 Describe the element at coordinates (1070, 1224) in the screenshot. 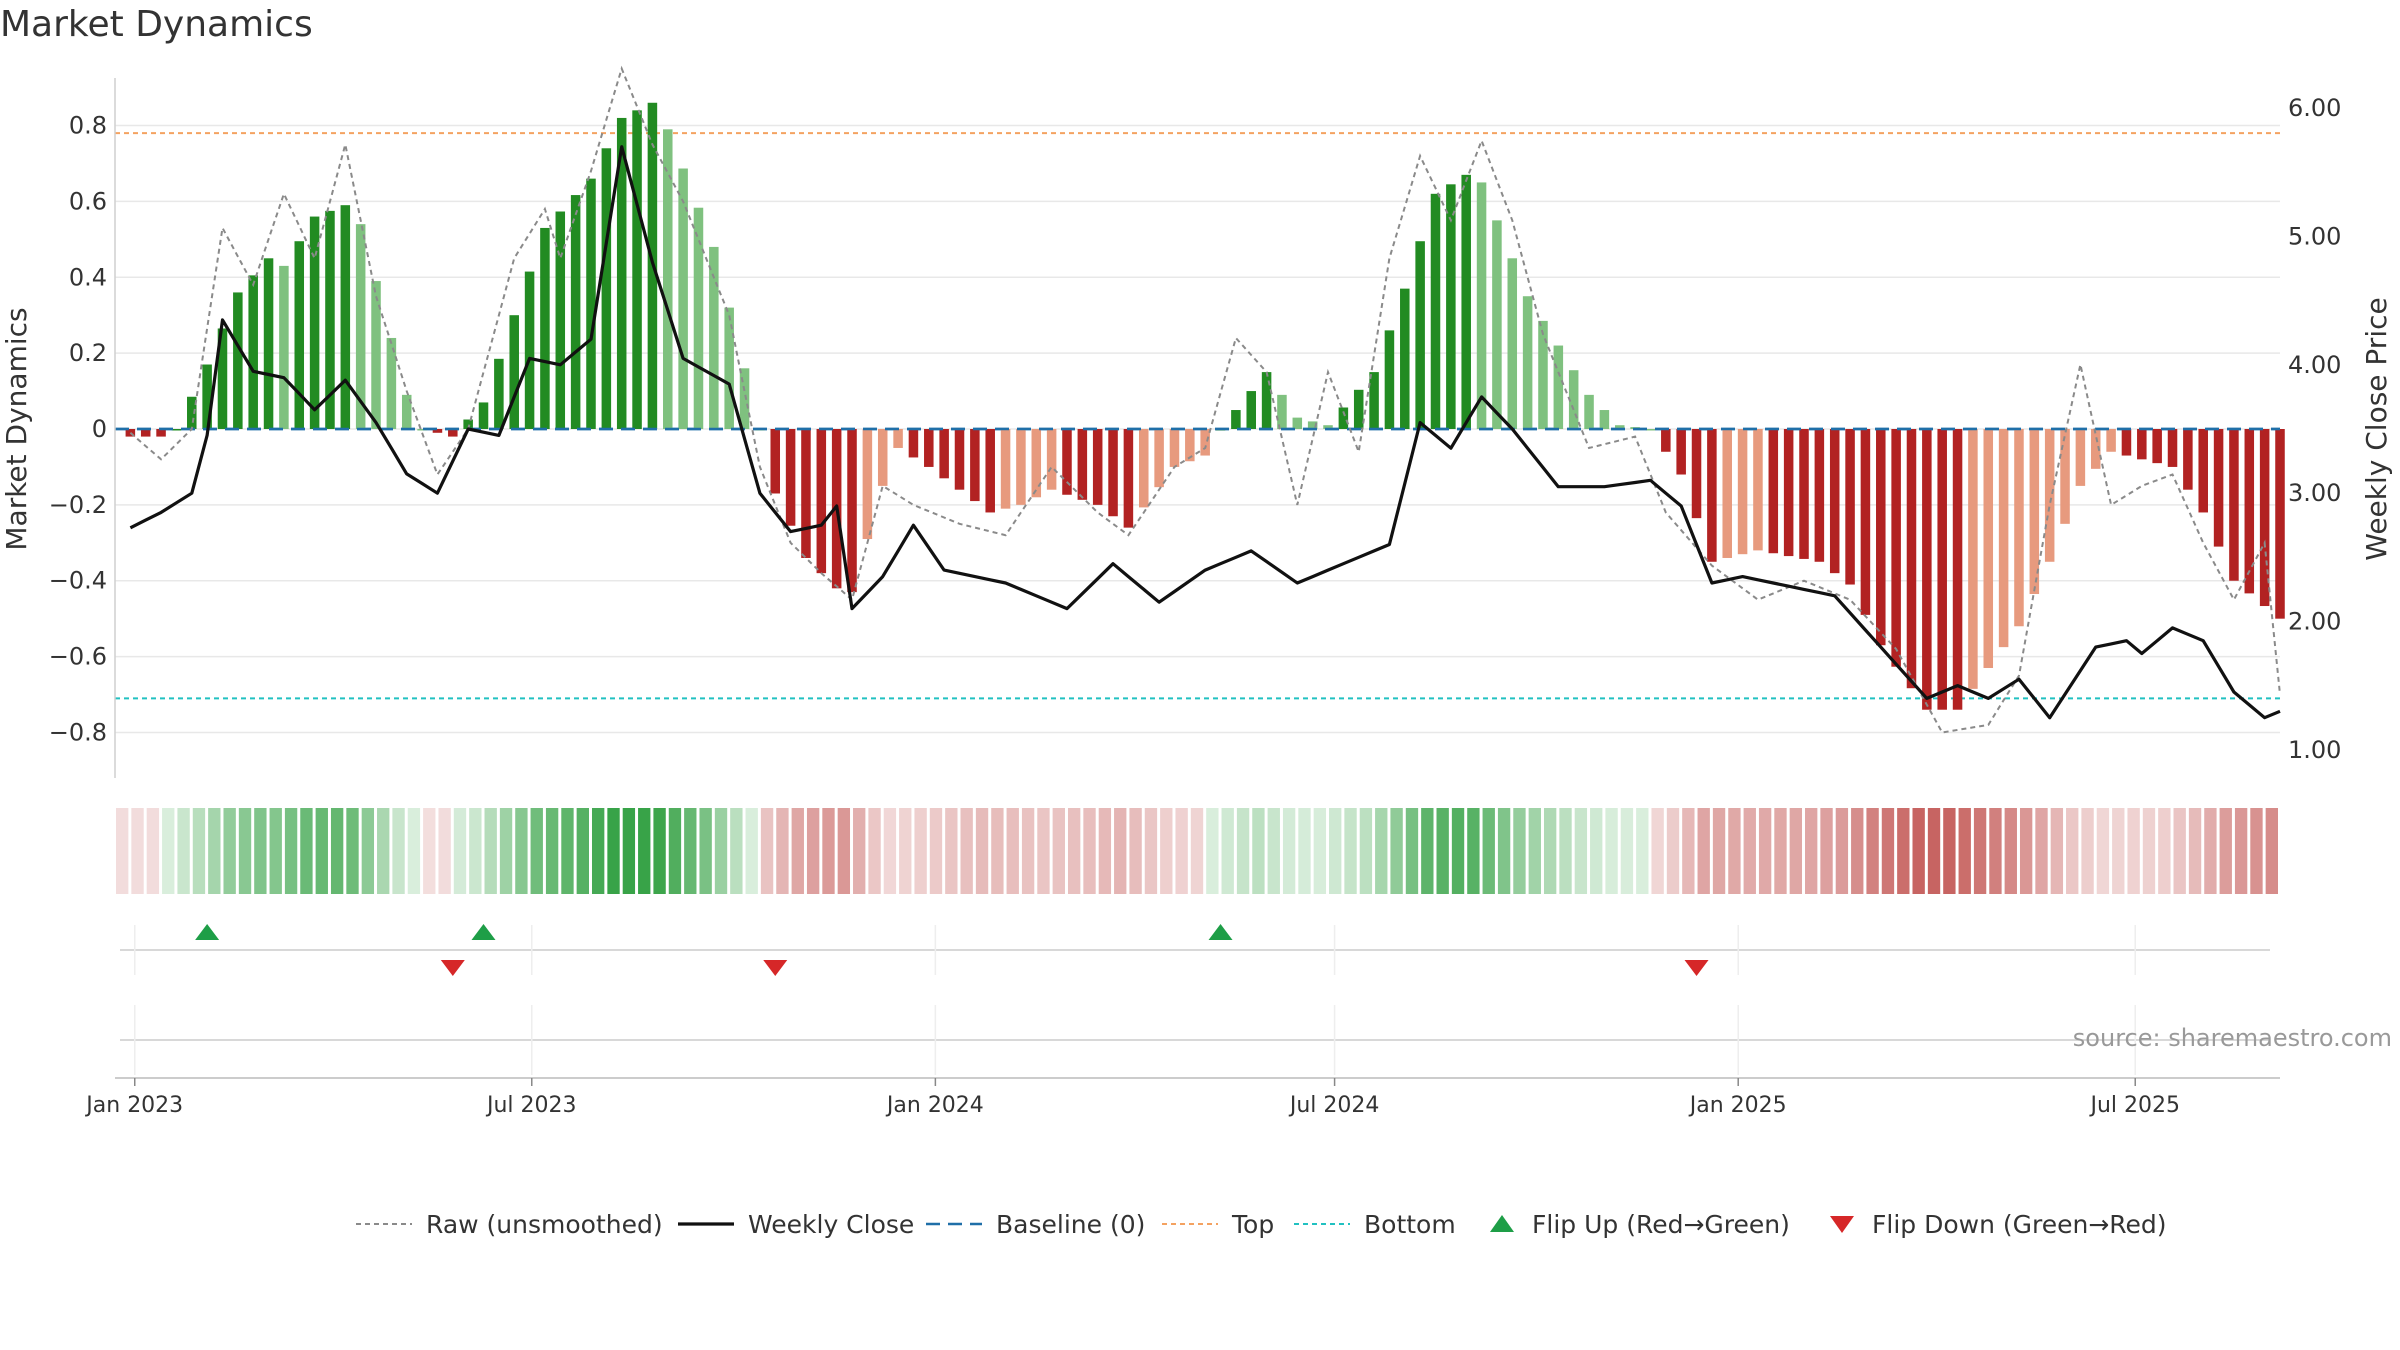

I see `legend-label: Baseline (0)` at that location.